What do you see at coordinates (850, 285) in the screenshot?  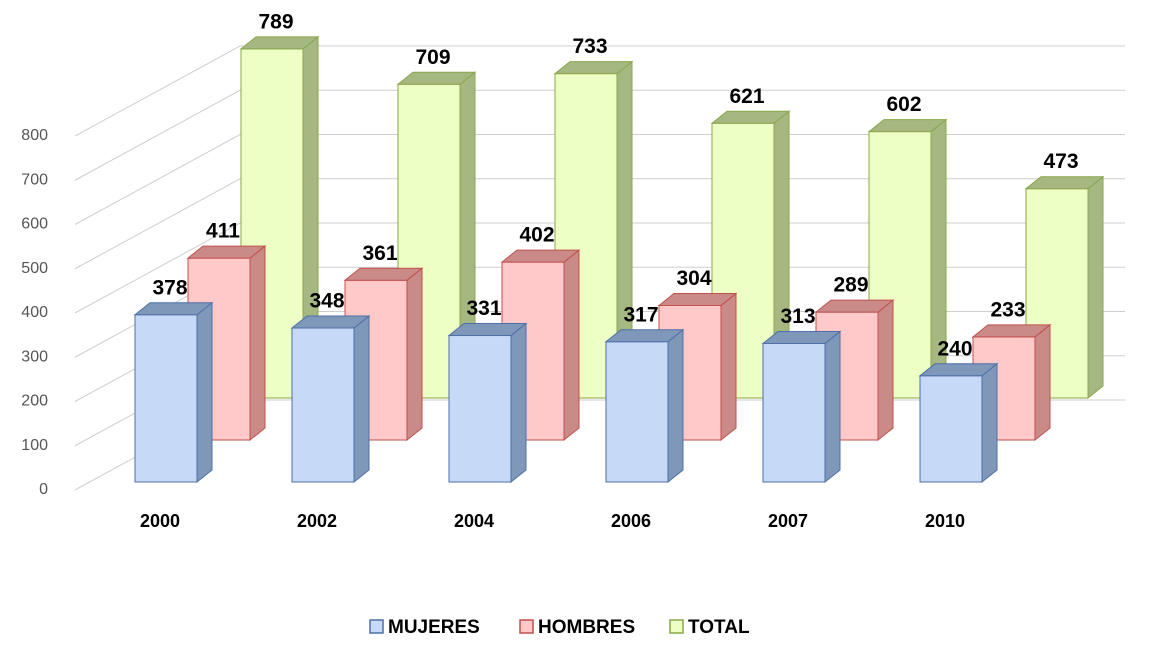 I see `data-label: 289` at bounding box center [850, 285].